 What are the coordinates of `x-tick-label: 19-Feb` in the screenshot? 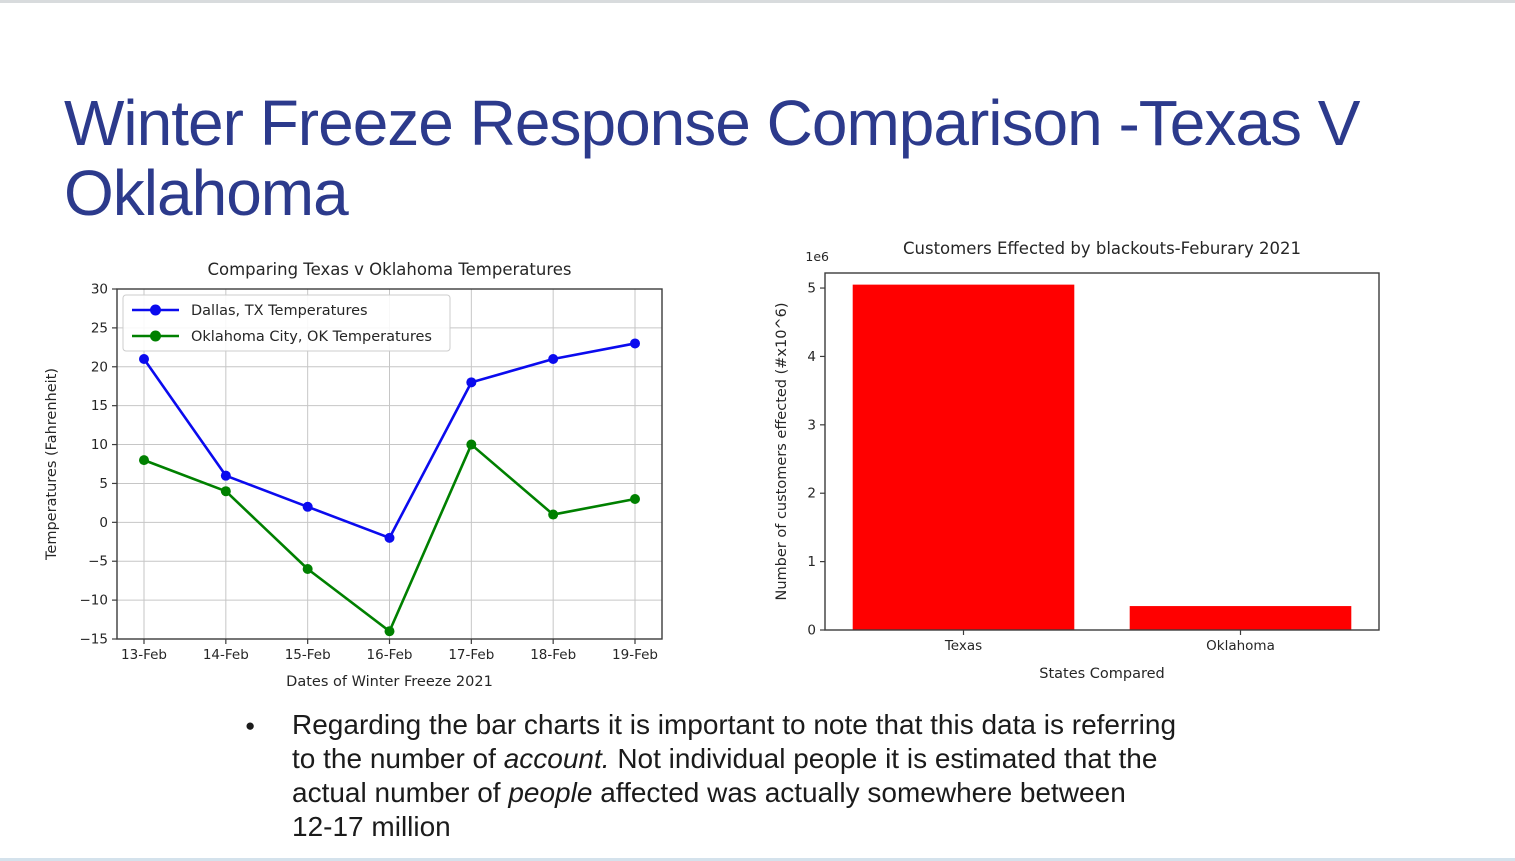 It's located at (635, 655).